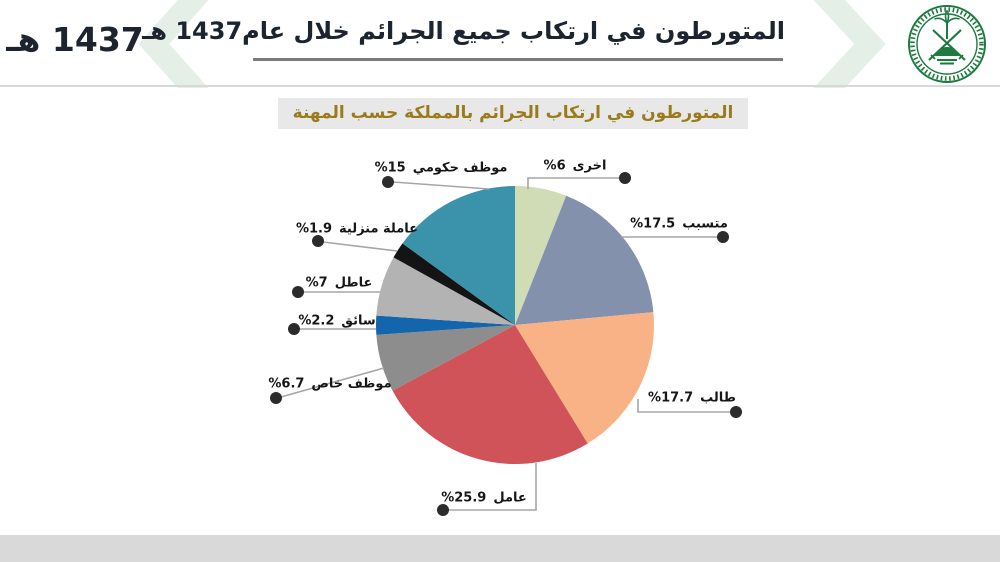 This screenshot has width=1000, height=562. What do you see at coordinates (286, 384) in the screenshot?
I see `pie-label-value: %6.7` at bounding box center [286, 384].